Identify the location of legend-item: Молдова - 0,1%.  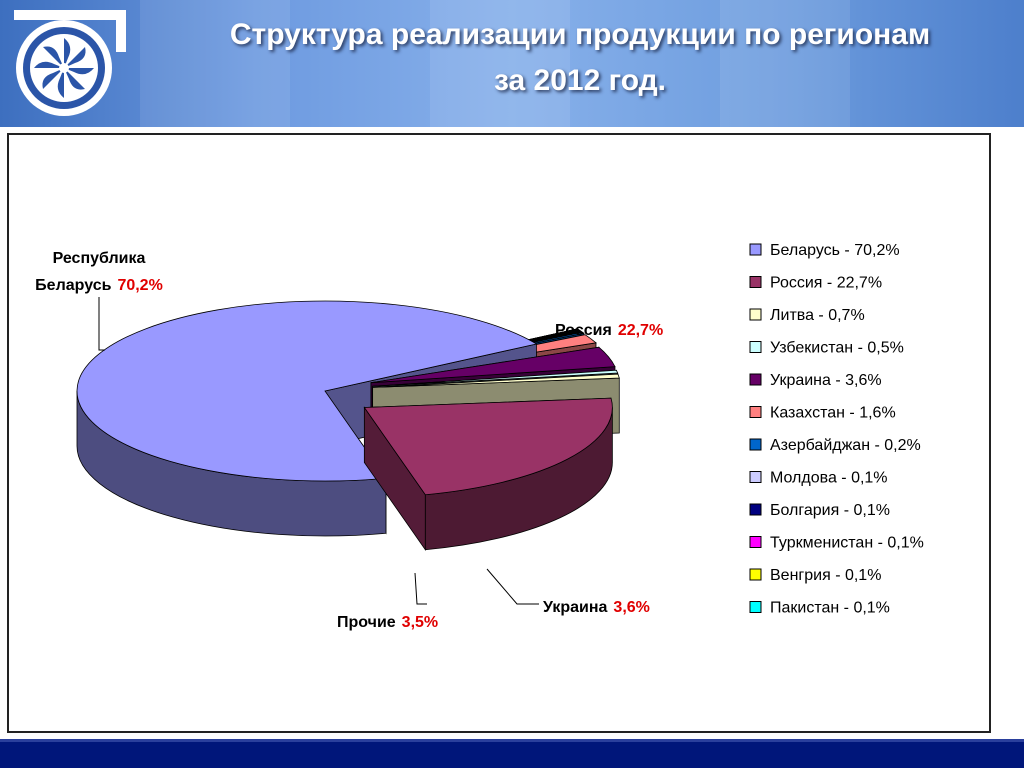
(818, 478).